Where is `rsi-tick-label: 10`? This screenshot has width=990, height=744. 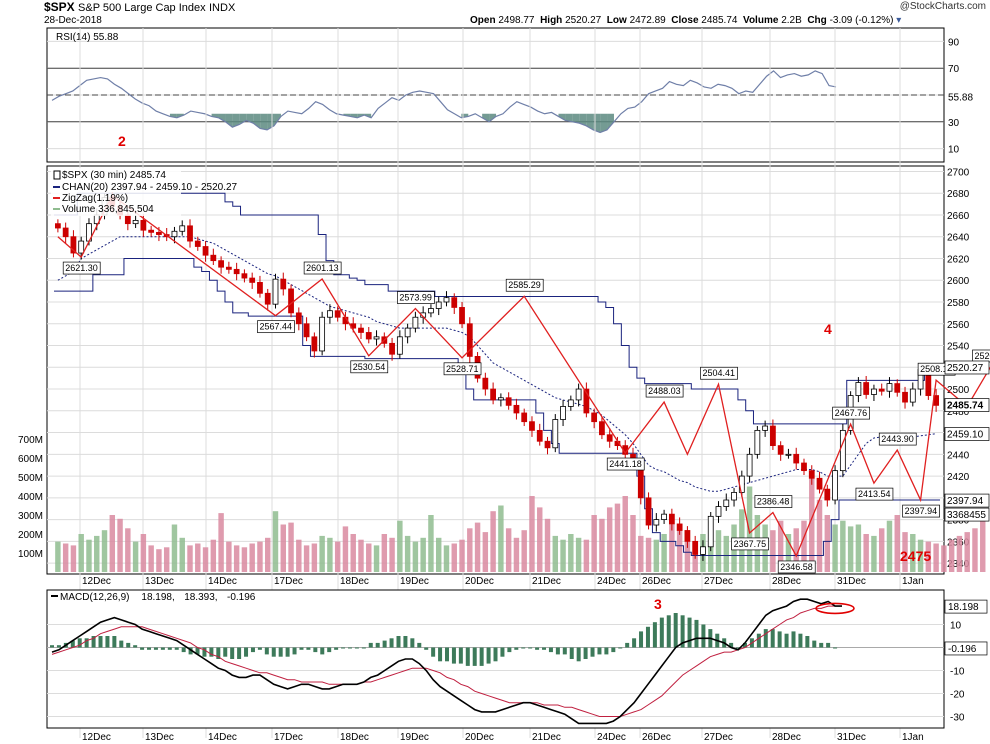 rsi-tick-label: 10 is located at coordinates (954, 150).